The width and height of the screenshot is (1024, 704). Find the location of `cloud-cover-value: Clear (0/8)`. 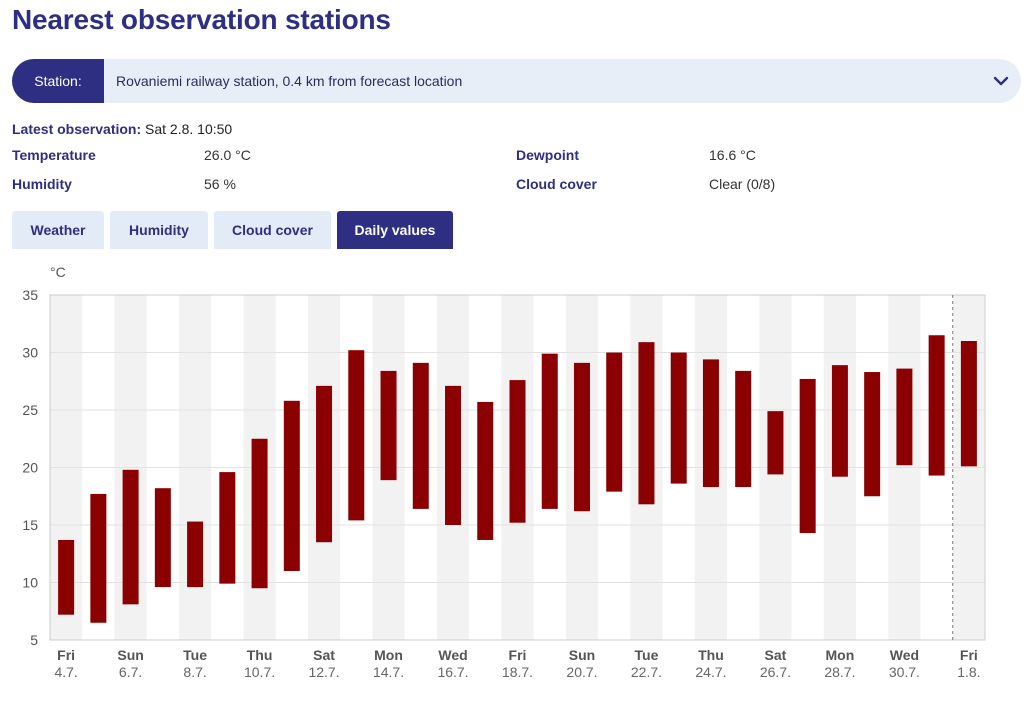

cloud-cover-value: Clear (0/8) is located at coordinates (742, 184).